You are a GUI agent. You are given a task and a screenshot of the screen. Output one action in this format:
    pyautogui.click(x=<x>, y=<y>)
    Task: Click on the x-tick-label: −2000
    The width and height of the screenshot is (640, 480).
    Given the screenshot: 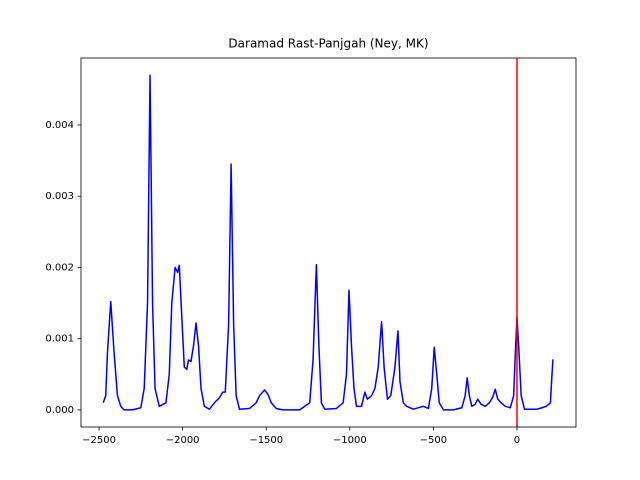 What is the action you would take?
    pyautogui.click(x=183, y=440)
    